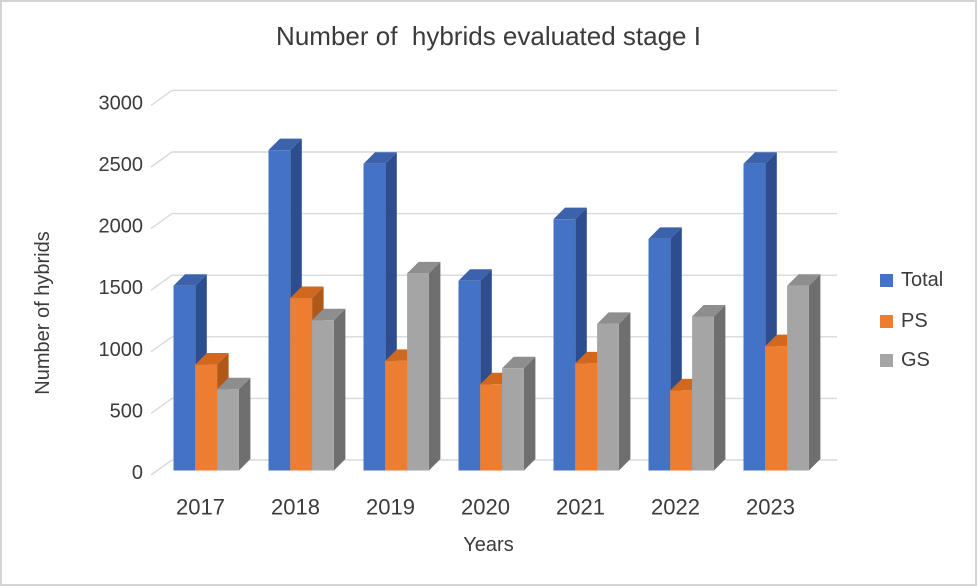  I want to click on y-tick-label: 3000, so click(121, 103).